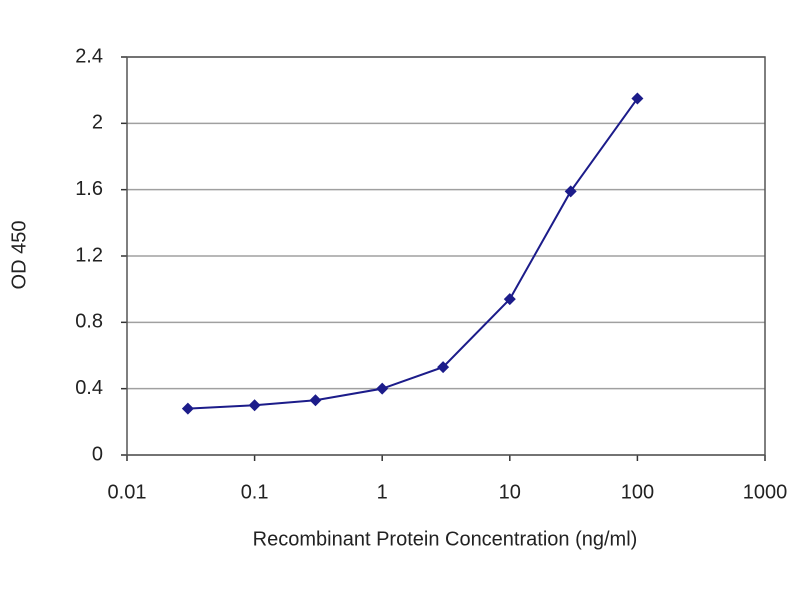 The height and width of the screenshot is (600, 800). I want to click on x-tick-label: 1, so click(382, 492).